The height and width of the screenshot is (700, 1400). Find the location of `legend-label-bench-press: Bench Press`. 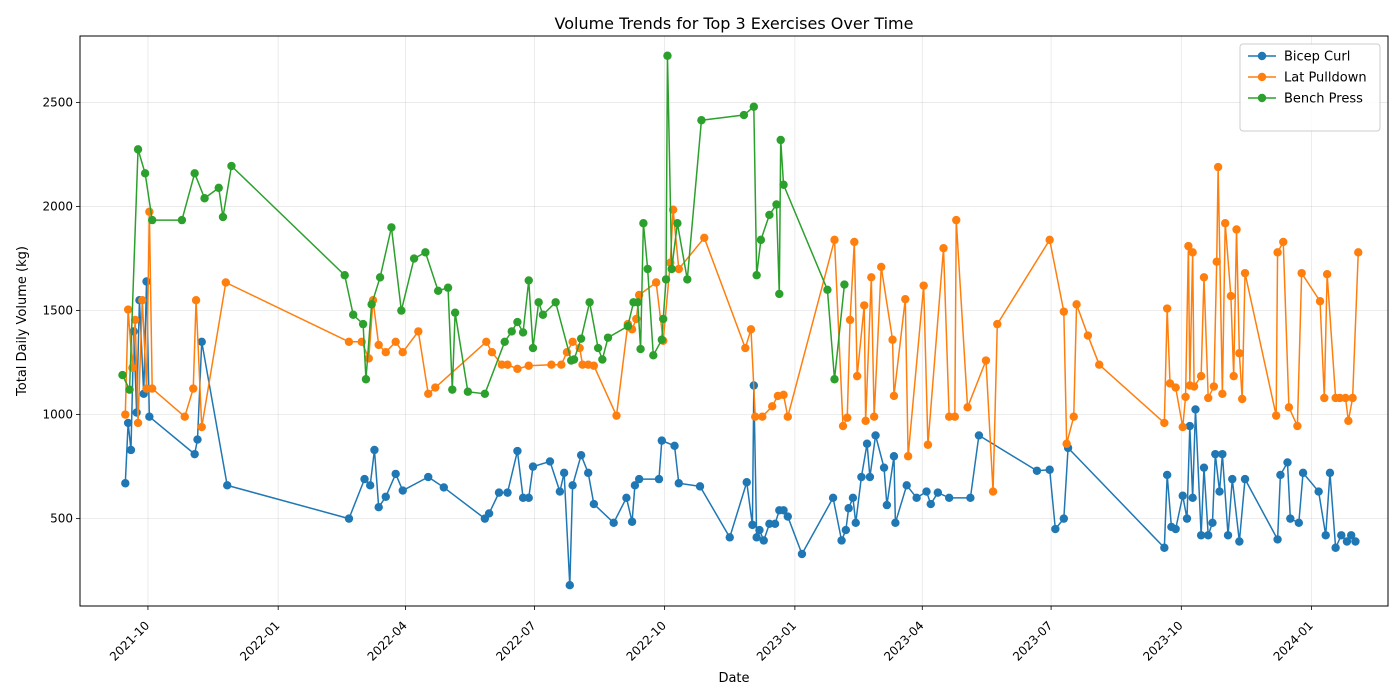

legend-label-bench-press: Bench Press is located at coordinates (1323, 99).